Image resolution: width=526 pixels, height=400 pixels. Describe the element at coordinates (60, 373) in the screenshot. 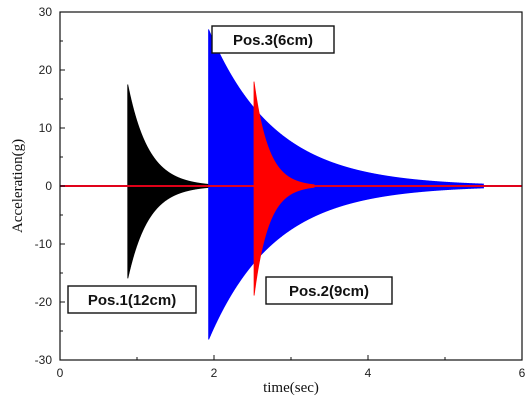

I see `x-tick-label: 0` at that location.